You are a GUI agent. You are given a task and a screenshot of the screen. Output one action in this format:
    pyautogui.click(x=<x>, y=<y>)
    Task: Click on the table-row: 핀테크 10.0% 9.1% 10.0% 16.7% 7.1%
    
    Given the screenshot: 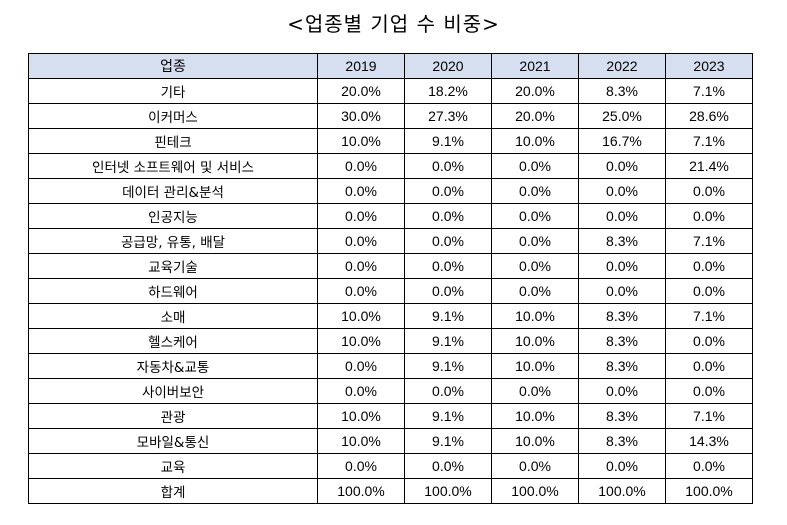 What is the action you would take?
    pyautogui.click(x=390, y=141)
    